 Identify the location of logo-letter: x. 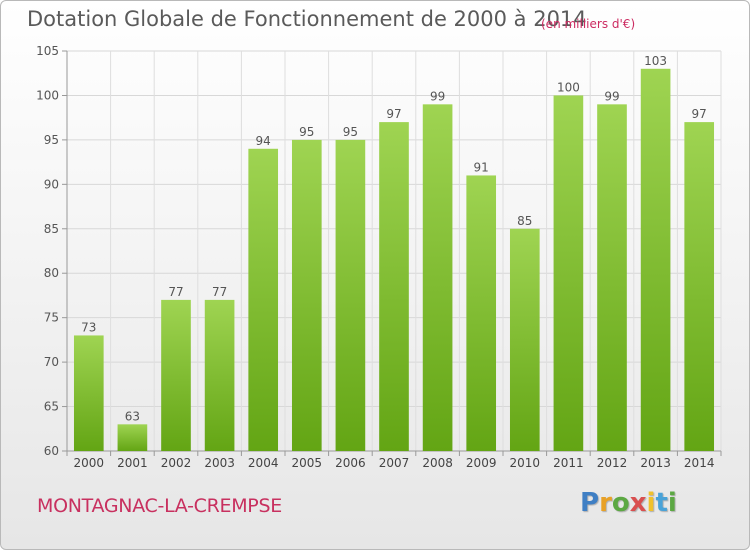
(638, 503).